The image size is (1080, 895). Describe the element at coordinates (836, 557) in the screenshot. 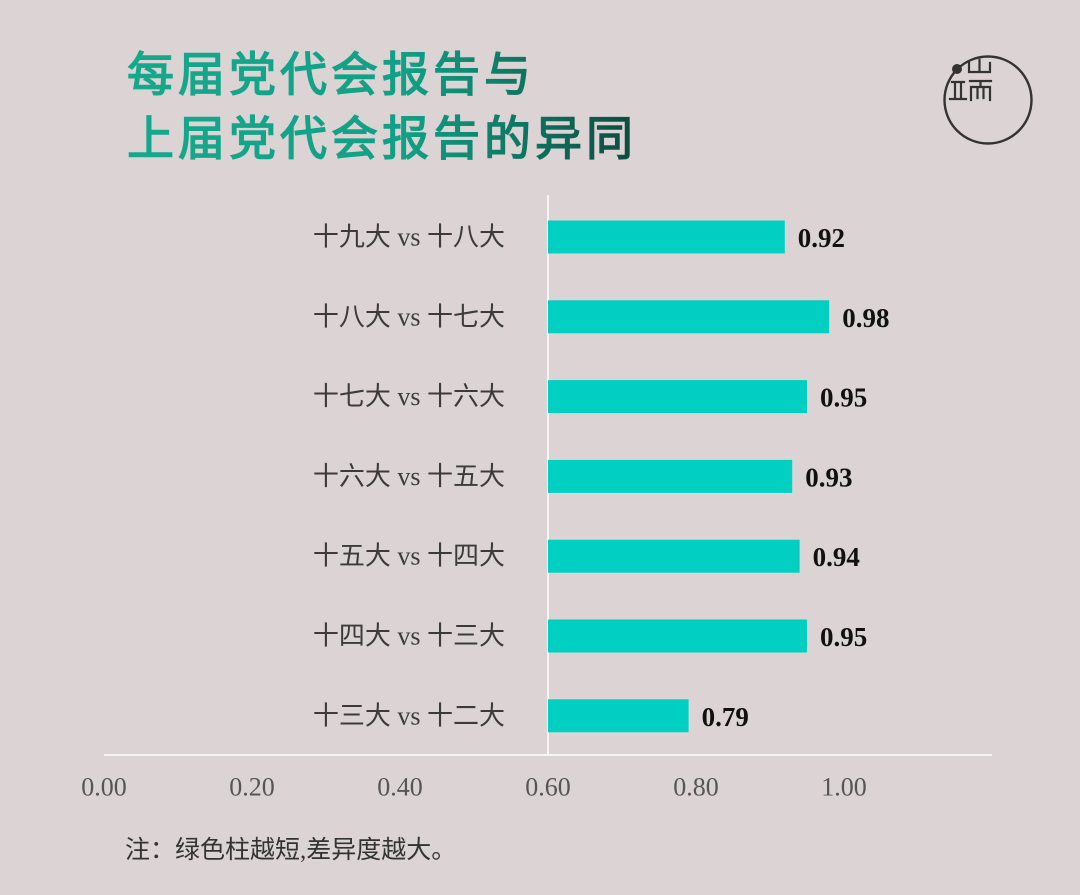

I see `value-label: 0.94` at that location.